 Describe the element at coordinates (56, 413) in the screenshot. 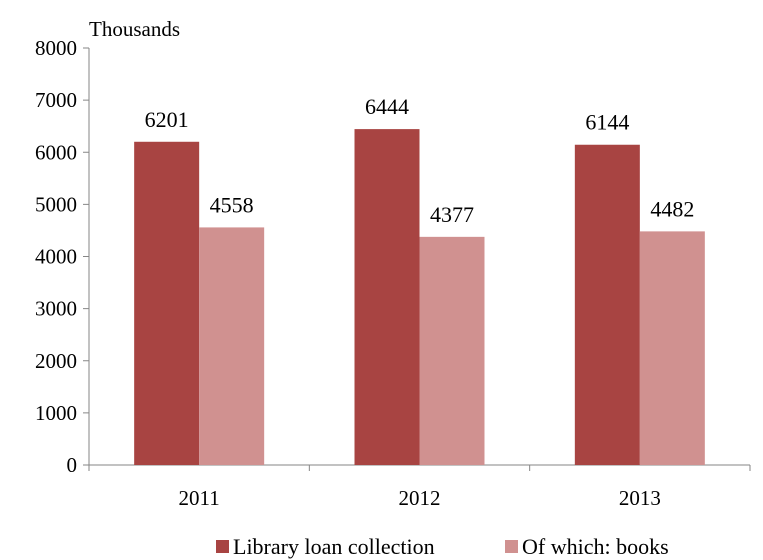

I see `y-tick-label: 1000` at that location.